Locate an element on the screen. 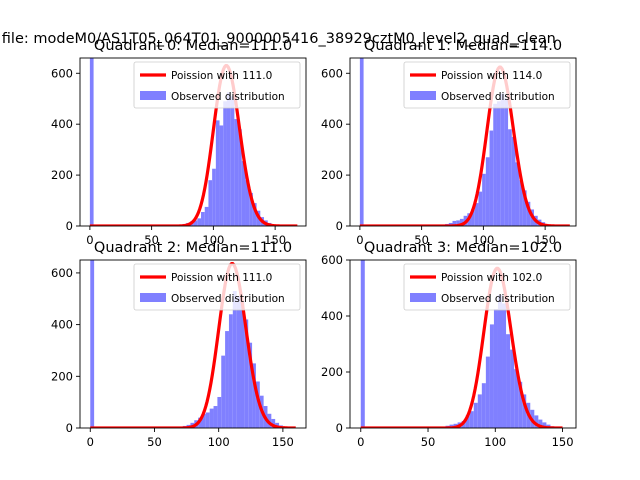  x-tick-label: 100 is located at coordinates (219, 442).